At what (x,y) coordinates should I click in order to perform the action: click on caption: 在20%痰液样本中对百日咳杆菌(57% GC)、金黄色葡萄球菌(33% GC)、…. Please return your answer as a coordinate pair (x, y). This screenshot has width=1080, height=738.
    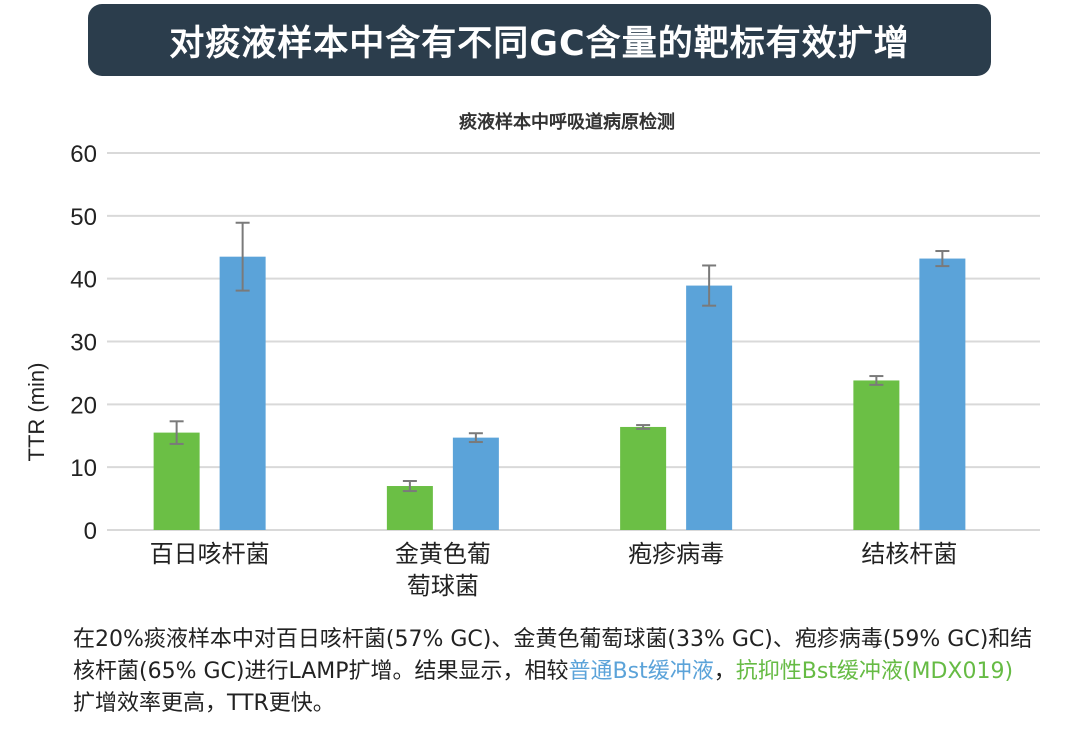
    Looking at the image, I should click on (553, 672).